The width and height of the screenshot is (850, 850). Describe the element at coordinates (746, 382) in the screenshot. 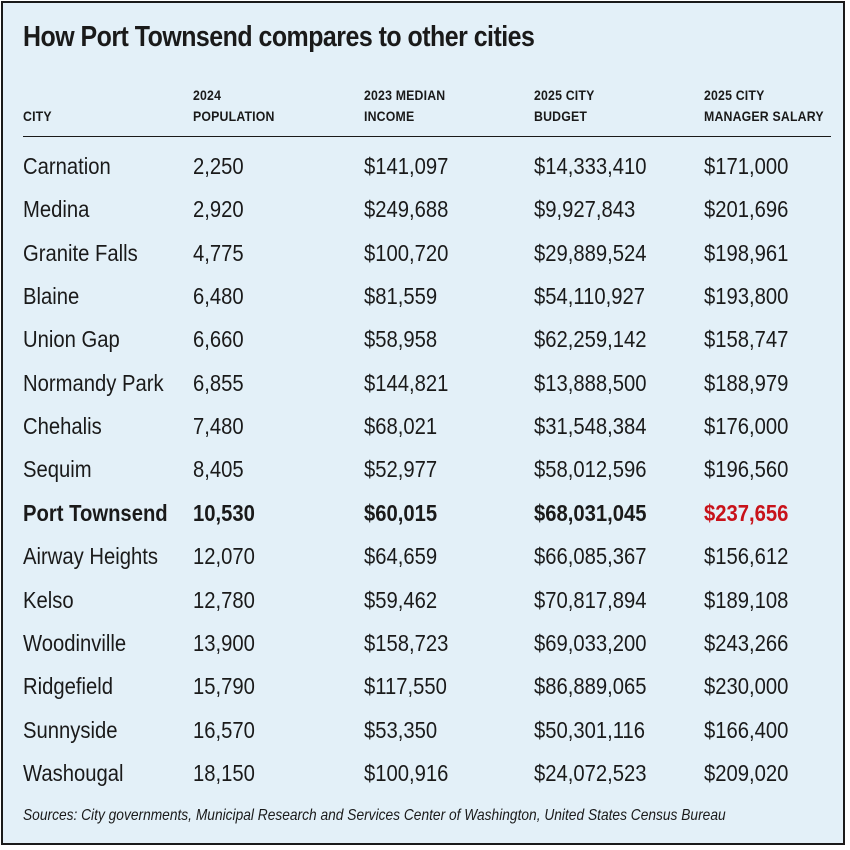

I see `cell-salary: $188,979` at that location.